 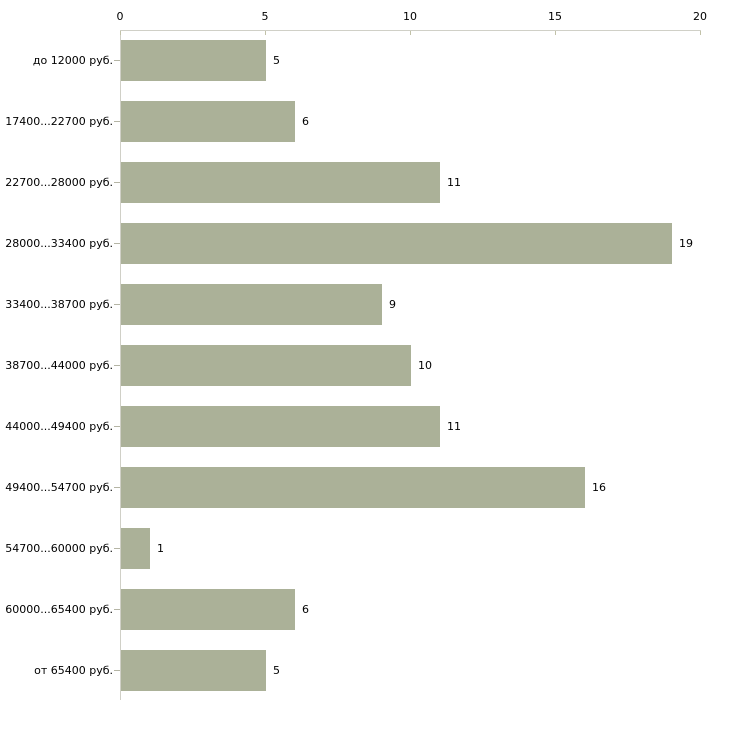 What do you see at coordinates (59, 365) in the screenshot?
I see `category-label: 38700...44000 руб.` at bounding box center [59, 365].